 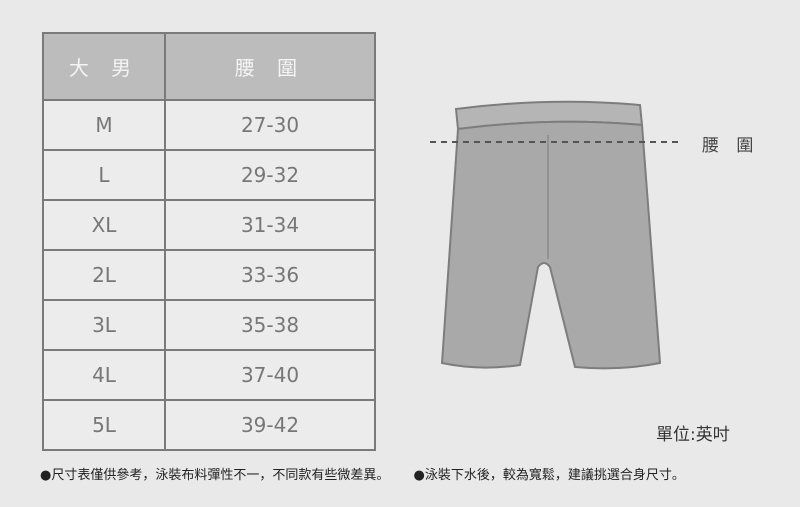 I want to click on table-row: 2L 33-36, so click(x=209, y=275).